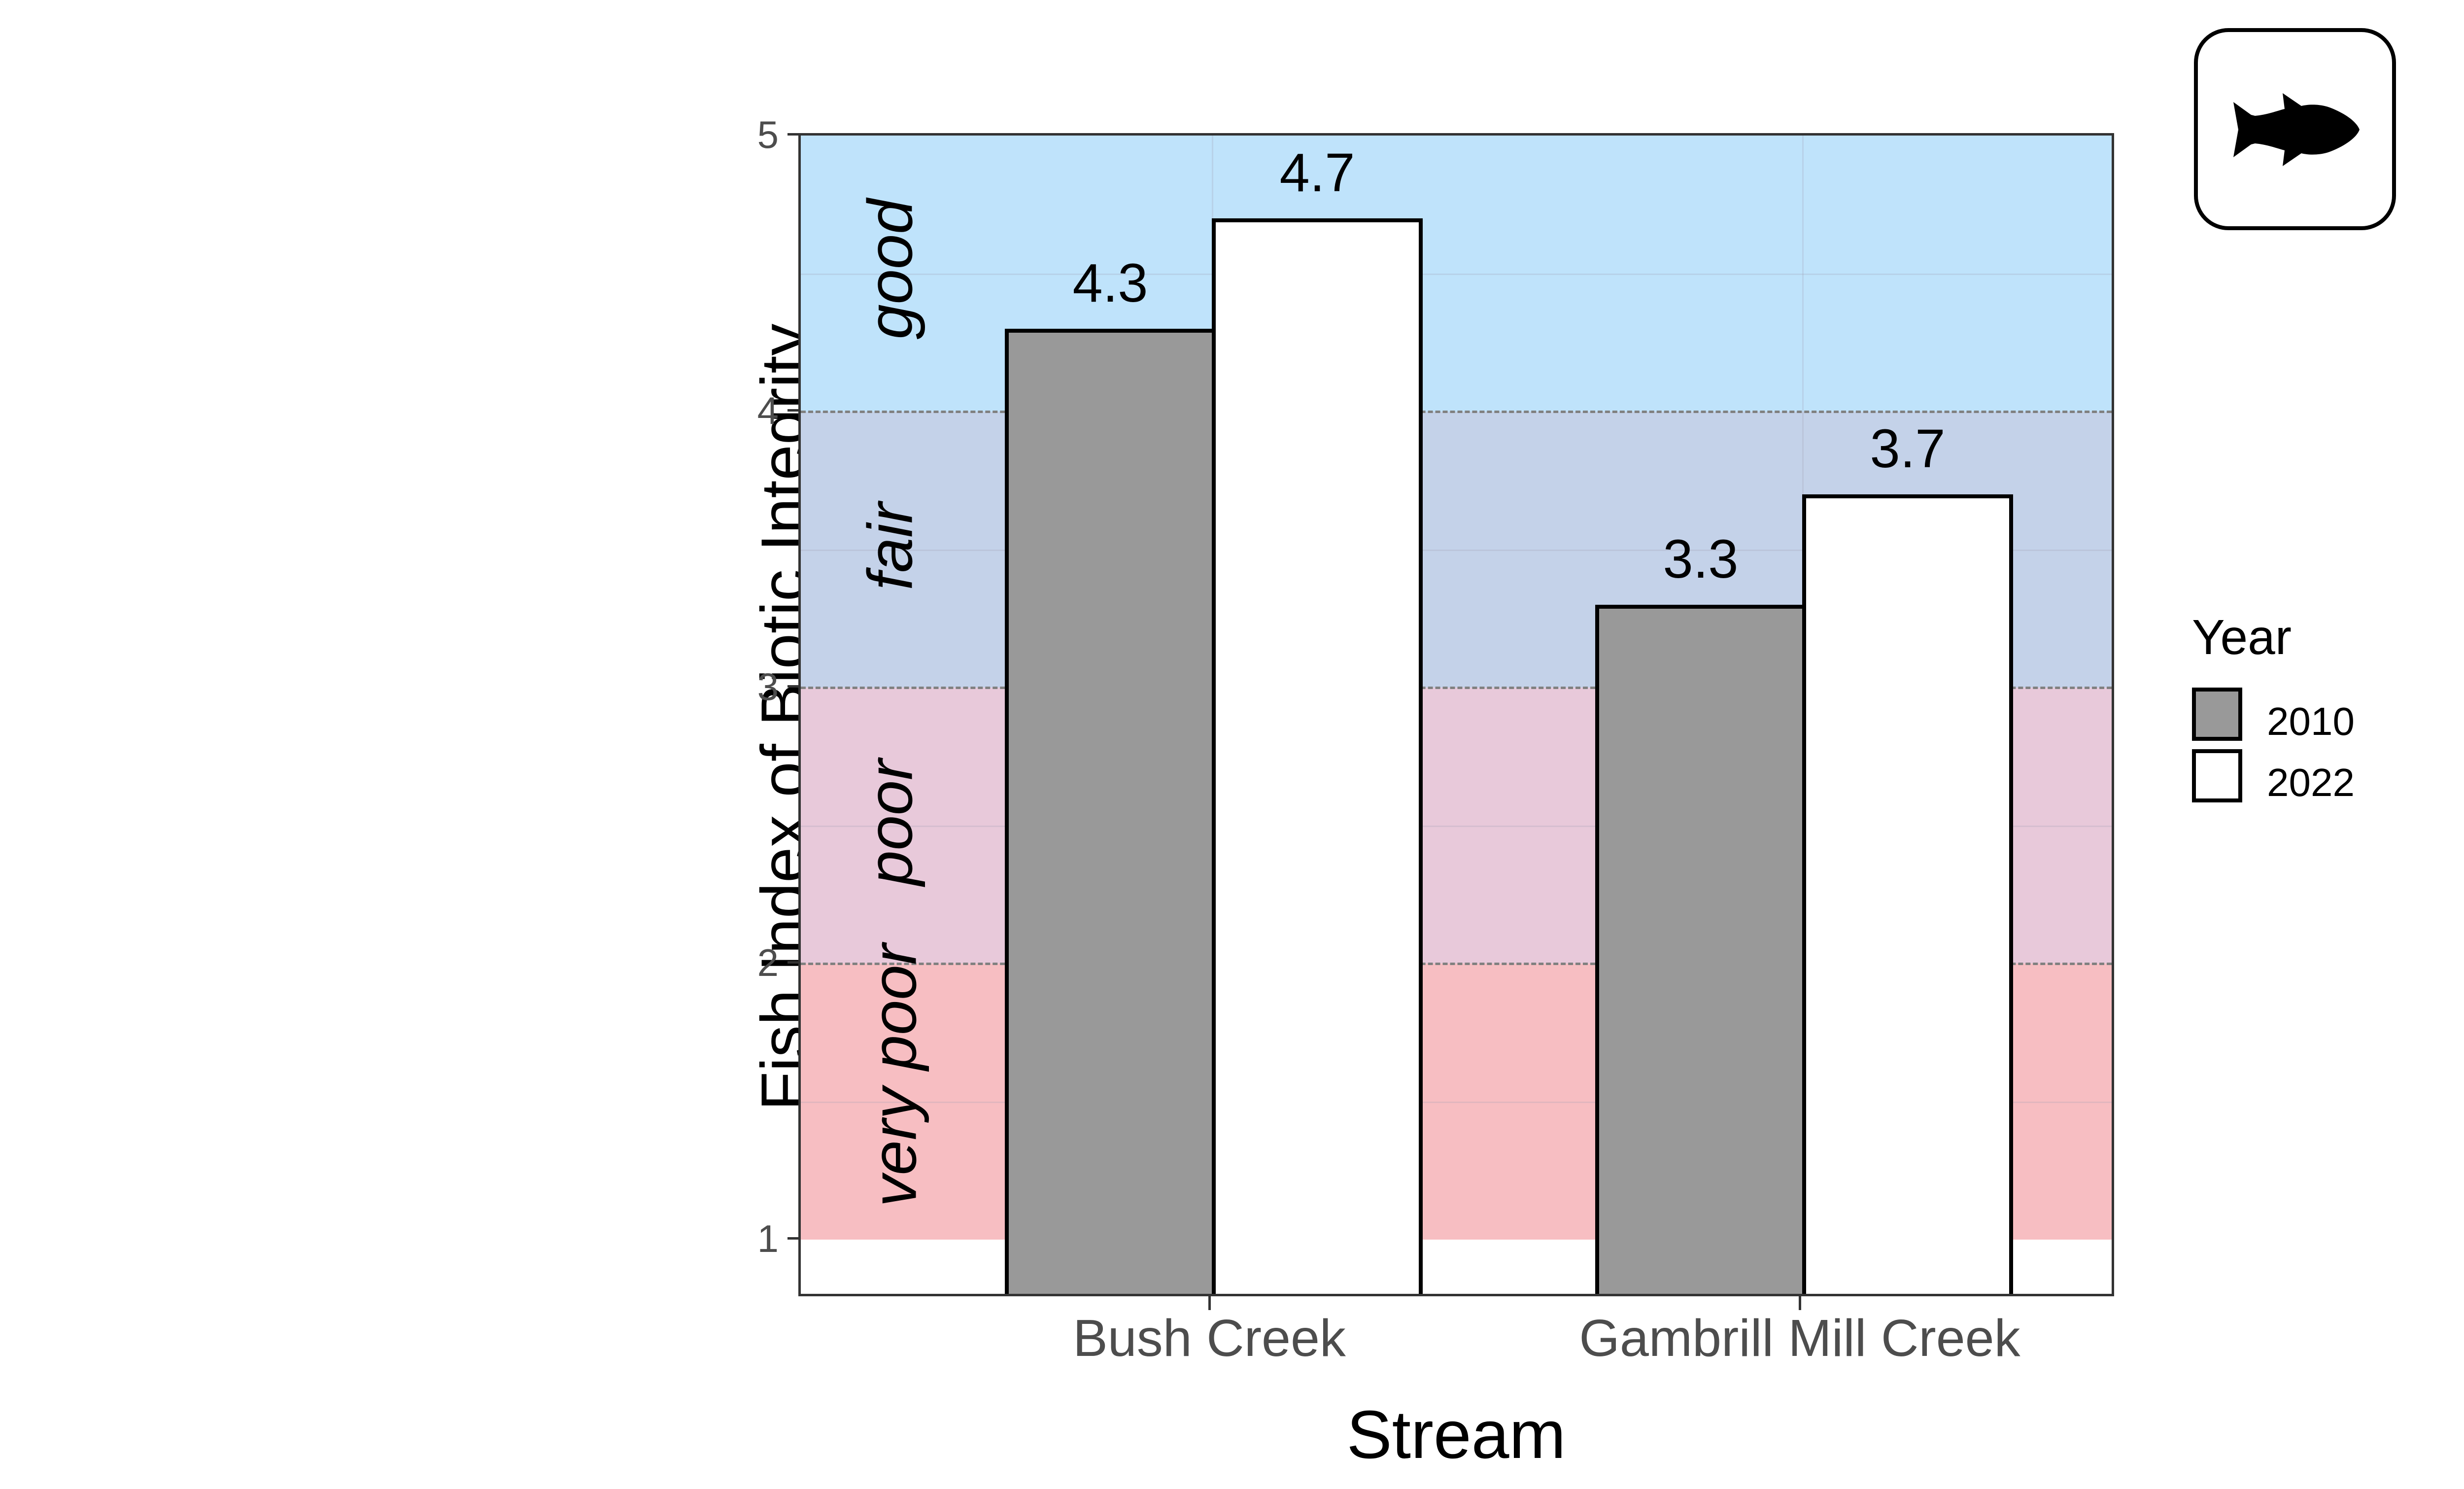 Image resolution: width=2464 pixels, height=1489 pixels. Describe the element at coordinates (768, 134) in the screenshot. I see `y-tick-label-5: 5` at that location.